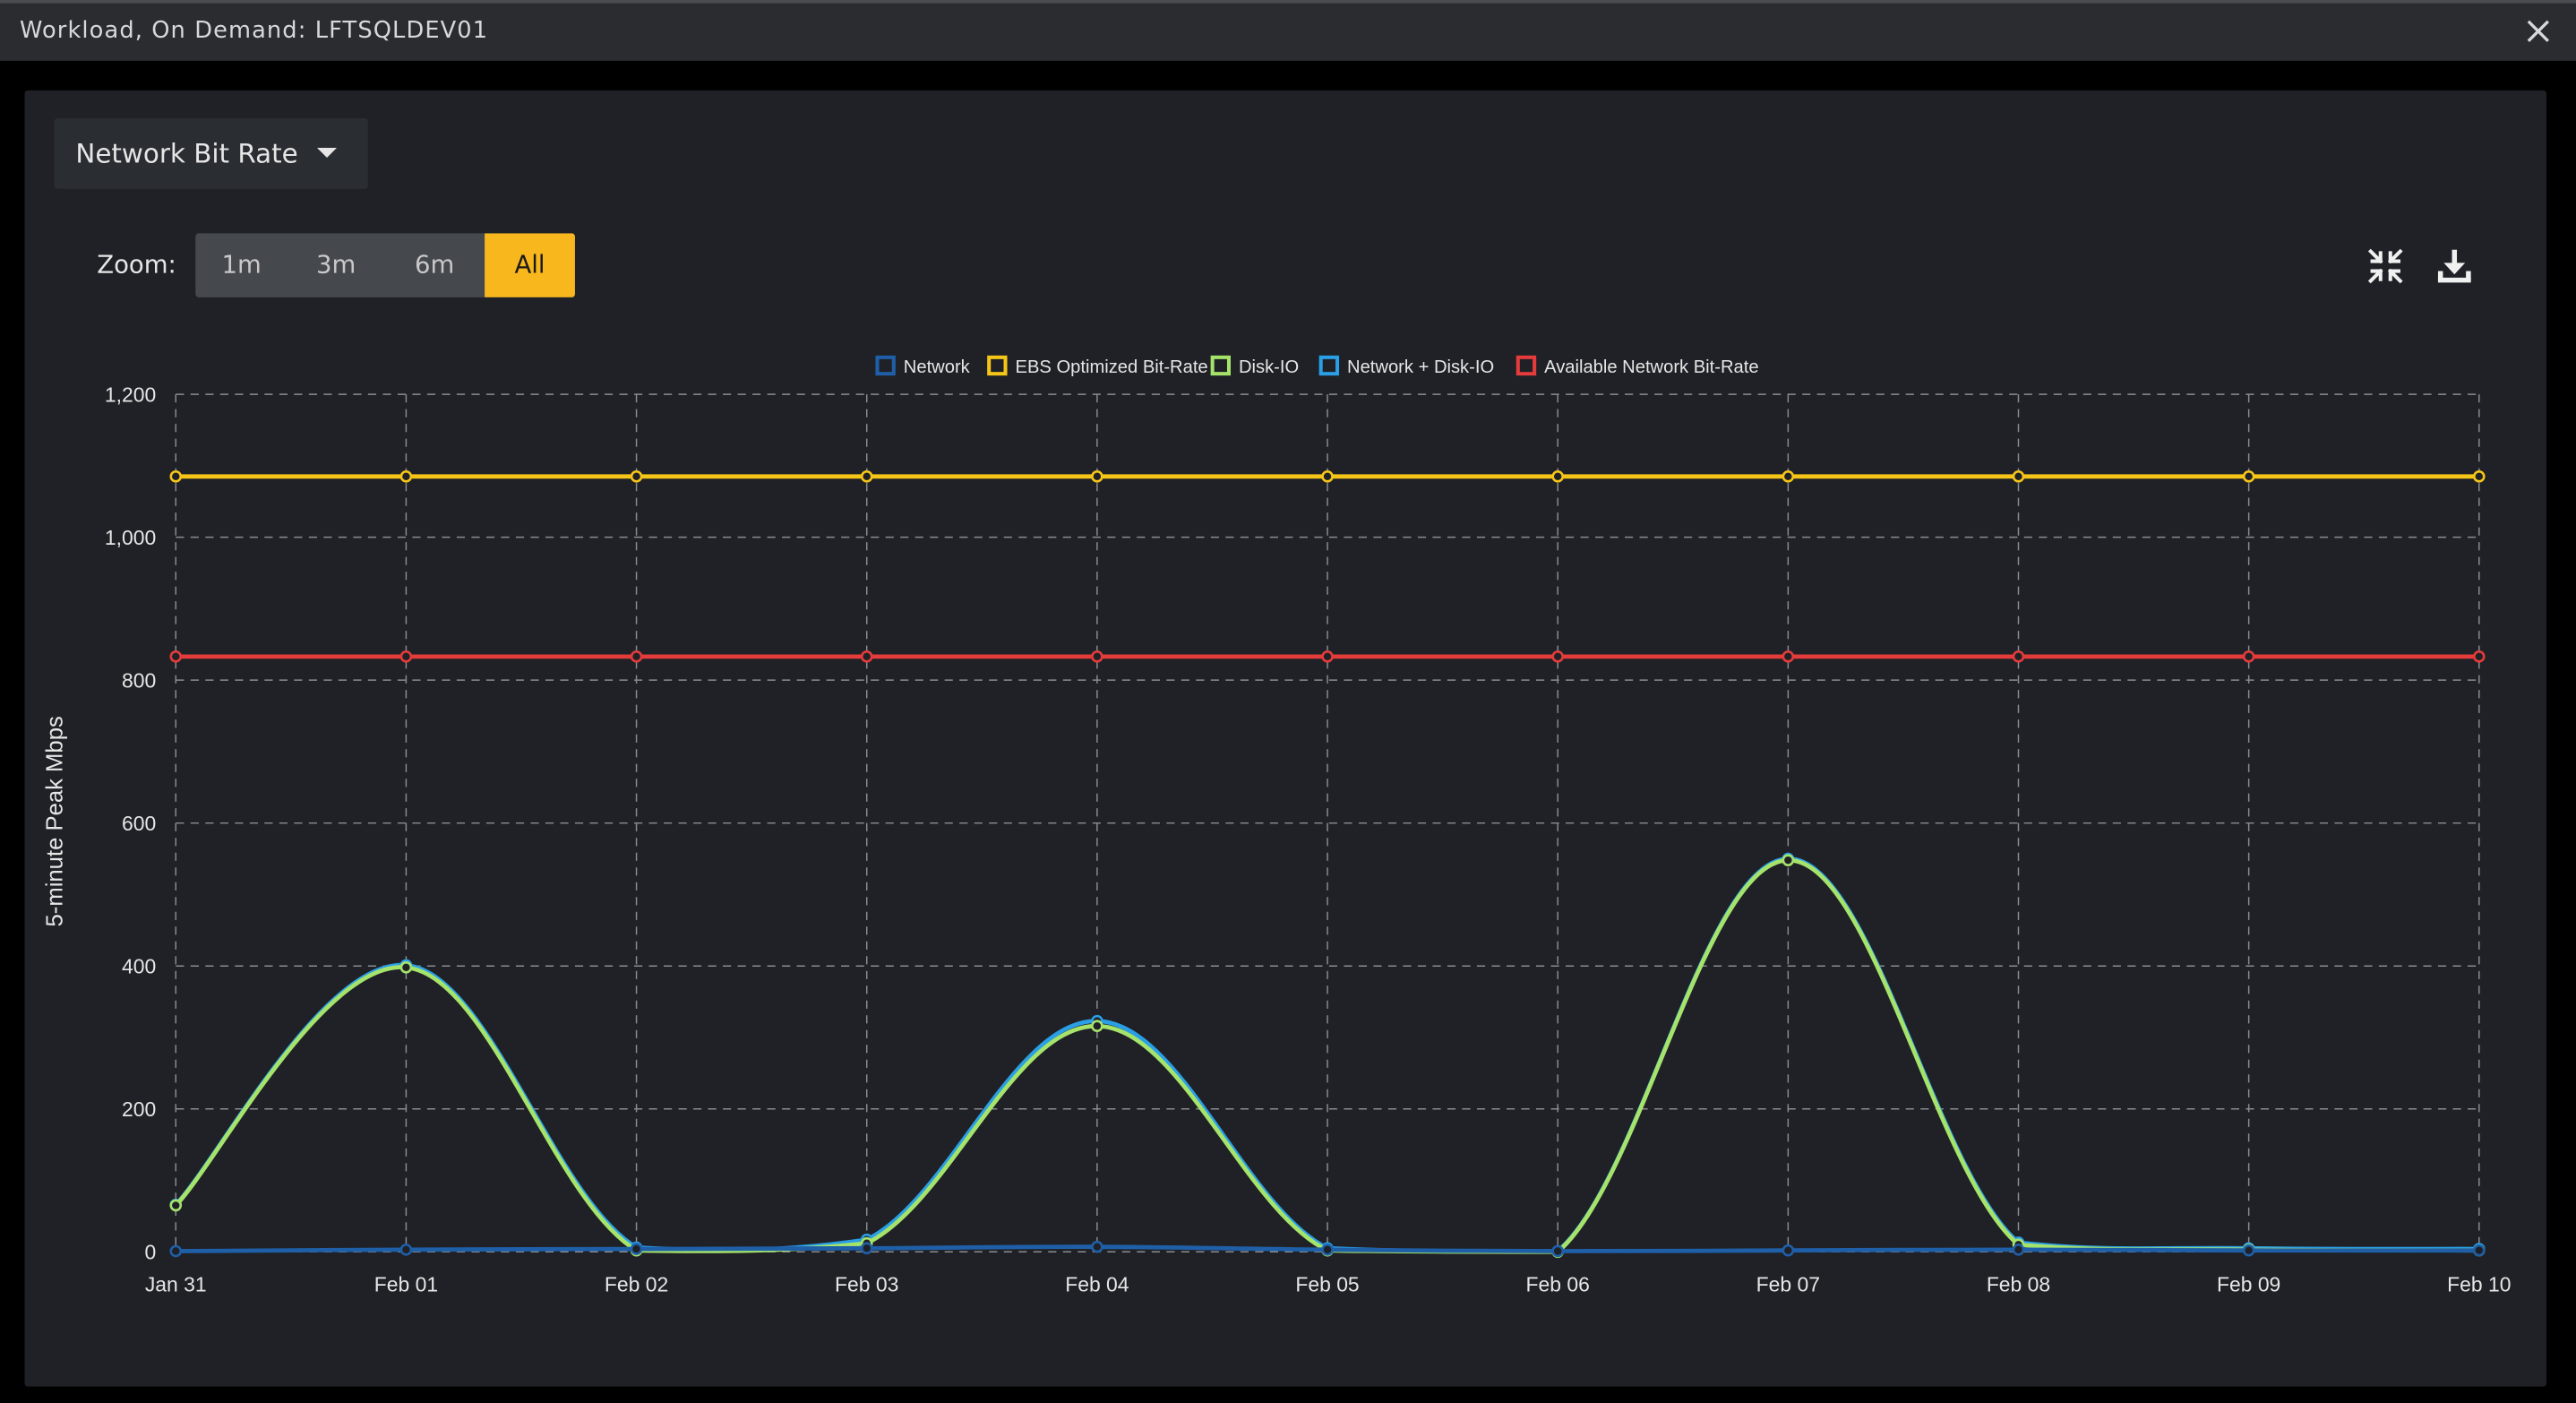 This screenshot has height=1403, width=2576. What do you see at coordinates (136, 264) in the screenshot?
I see `zoom-label: Zoom:` at bounding box center [136, 264].